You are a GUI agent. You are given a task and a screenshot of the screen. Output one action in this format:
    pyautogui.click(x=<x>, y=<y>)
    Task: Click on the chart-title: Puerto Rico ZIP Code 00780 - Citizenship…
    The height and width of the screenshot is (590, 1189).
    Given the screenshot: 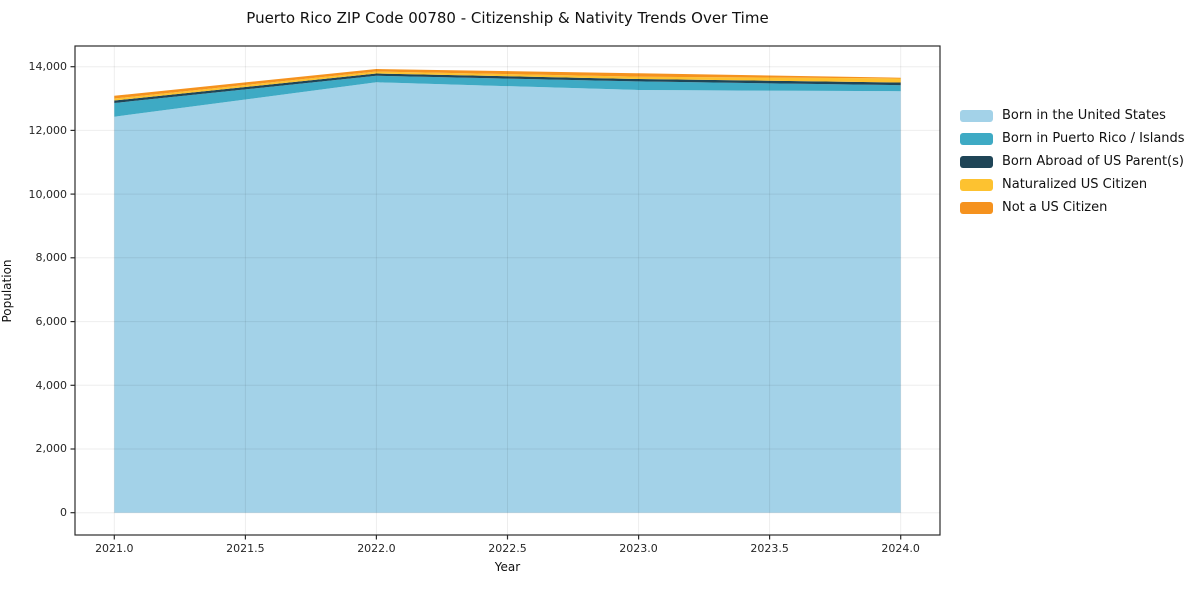 What is the action you would take?
    pyautogui.click(x=507, y=18)
    